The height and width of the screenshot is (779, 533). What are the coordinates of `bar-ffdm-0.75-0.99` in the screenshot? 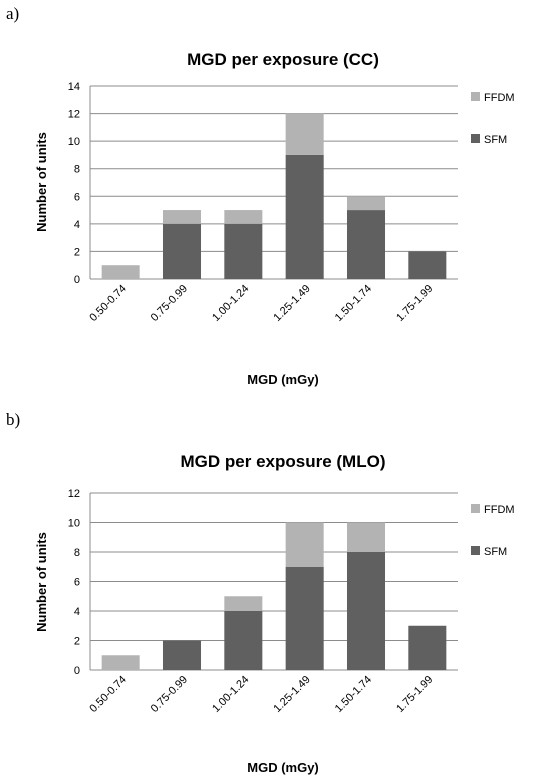 It's located at (182, 217).